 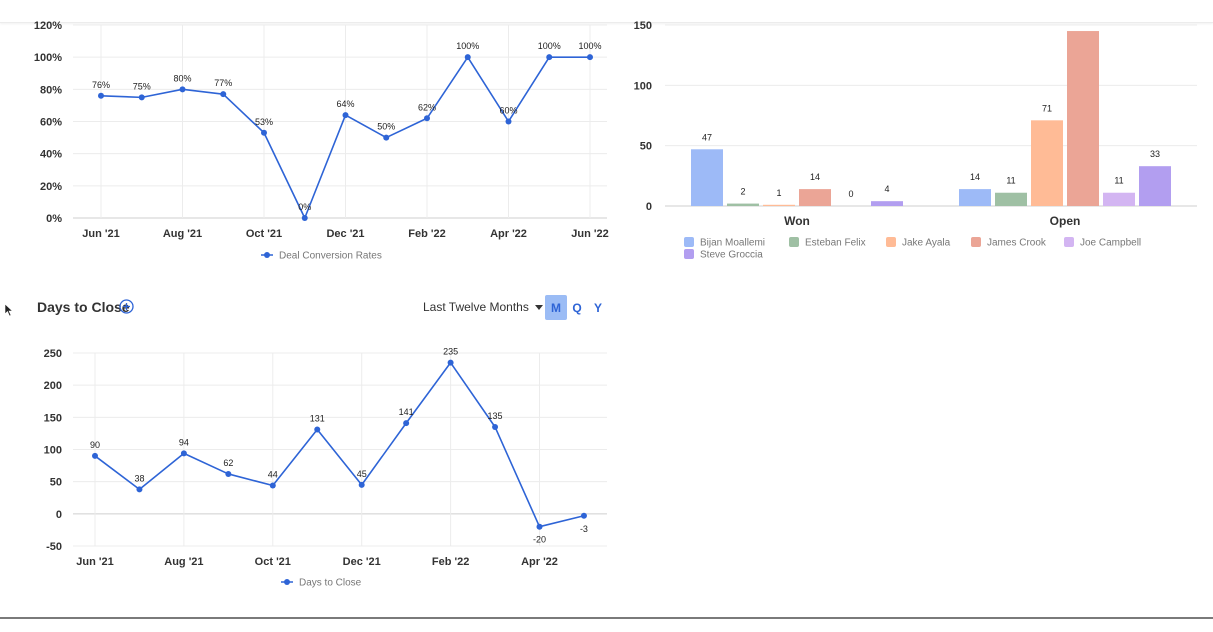 I want to click on days-to-close-title: Days to Close, so click(x=83, y=307).